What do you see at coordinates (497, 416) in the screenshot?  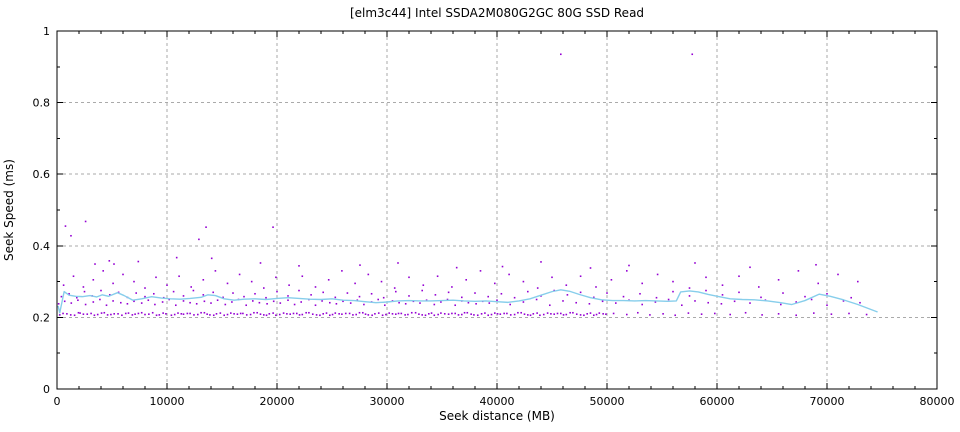 I see `x-axis-label: Seek distance (MB)` at bounding box center [497, 416].